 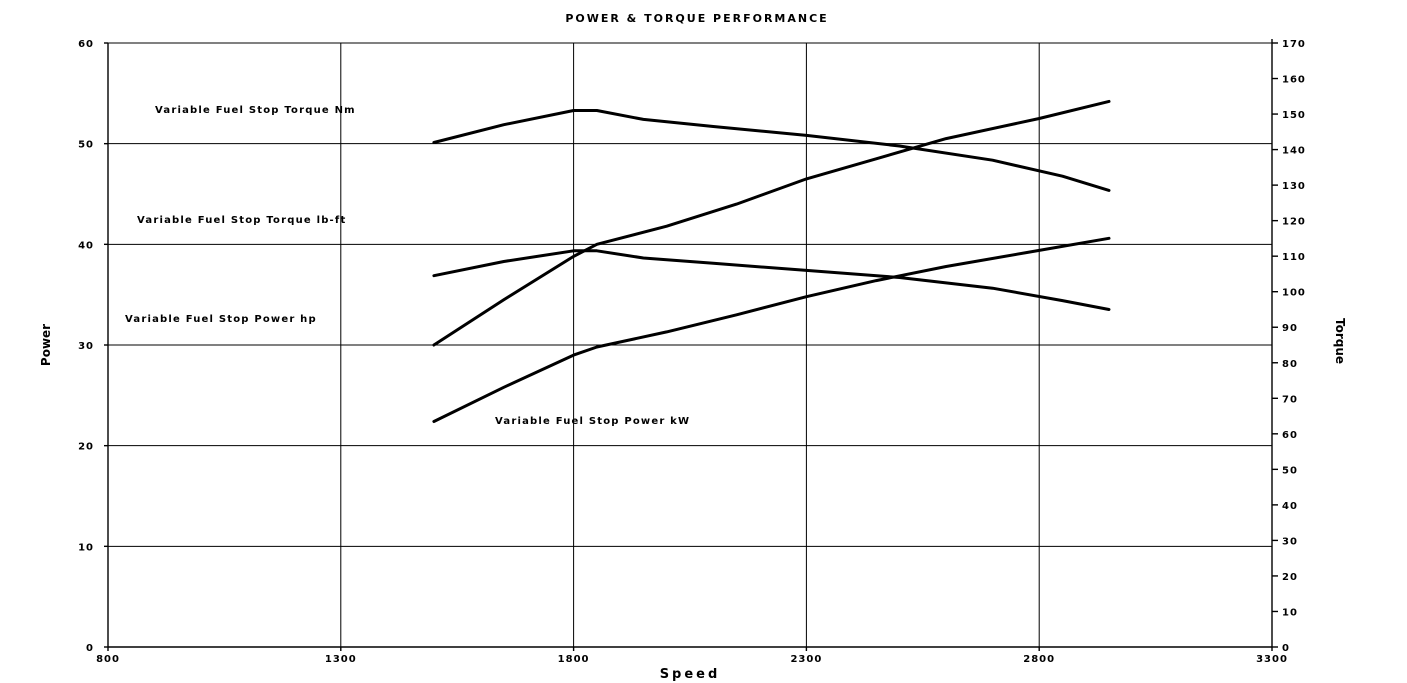 I want to click on y2-tick-label: 110, so click(x=1294, y=257).